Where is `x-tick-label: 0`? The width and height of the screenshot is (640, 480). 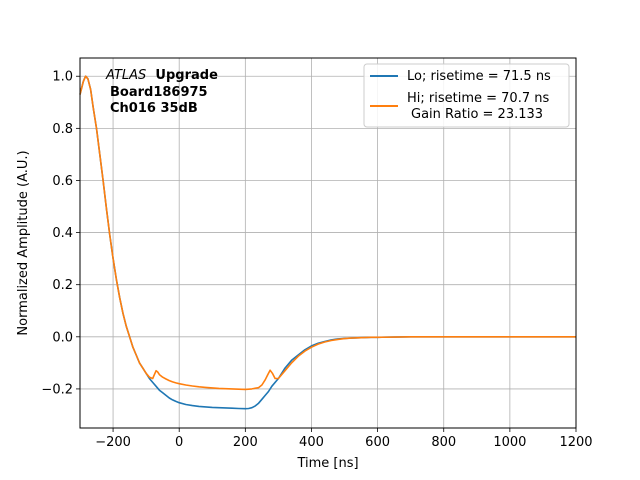 x-tick-label: 0 is located at coordinates (179, 442).